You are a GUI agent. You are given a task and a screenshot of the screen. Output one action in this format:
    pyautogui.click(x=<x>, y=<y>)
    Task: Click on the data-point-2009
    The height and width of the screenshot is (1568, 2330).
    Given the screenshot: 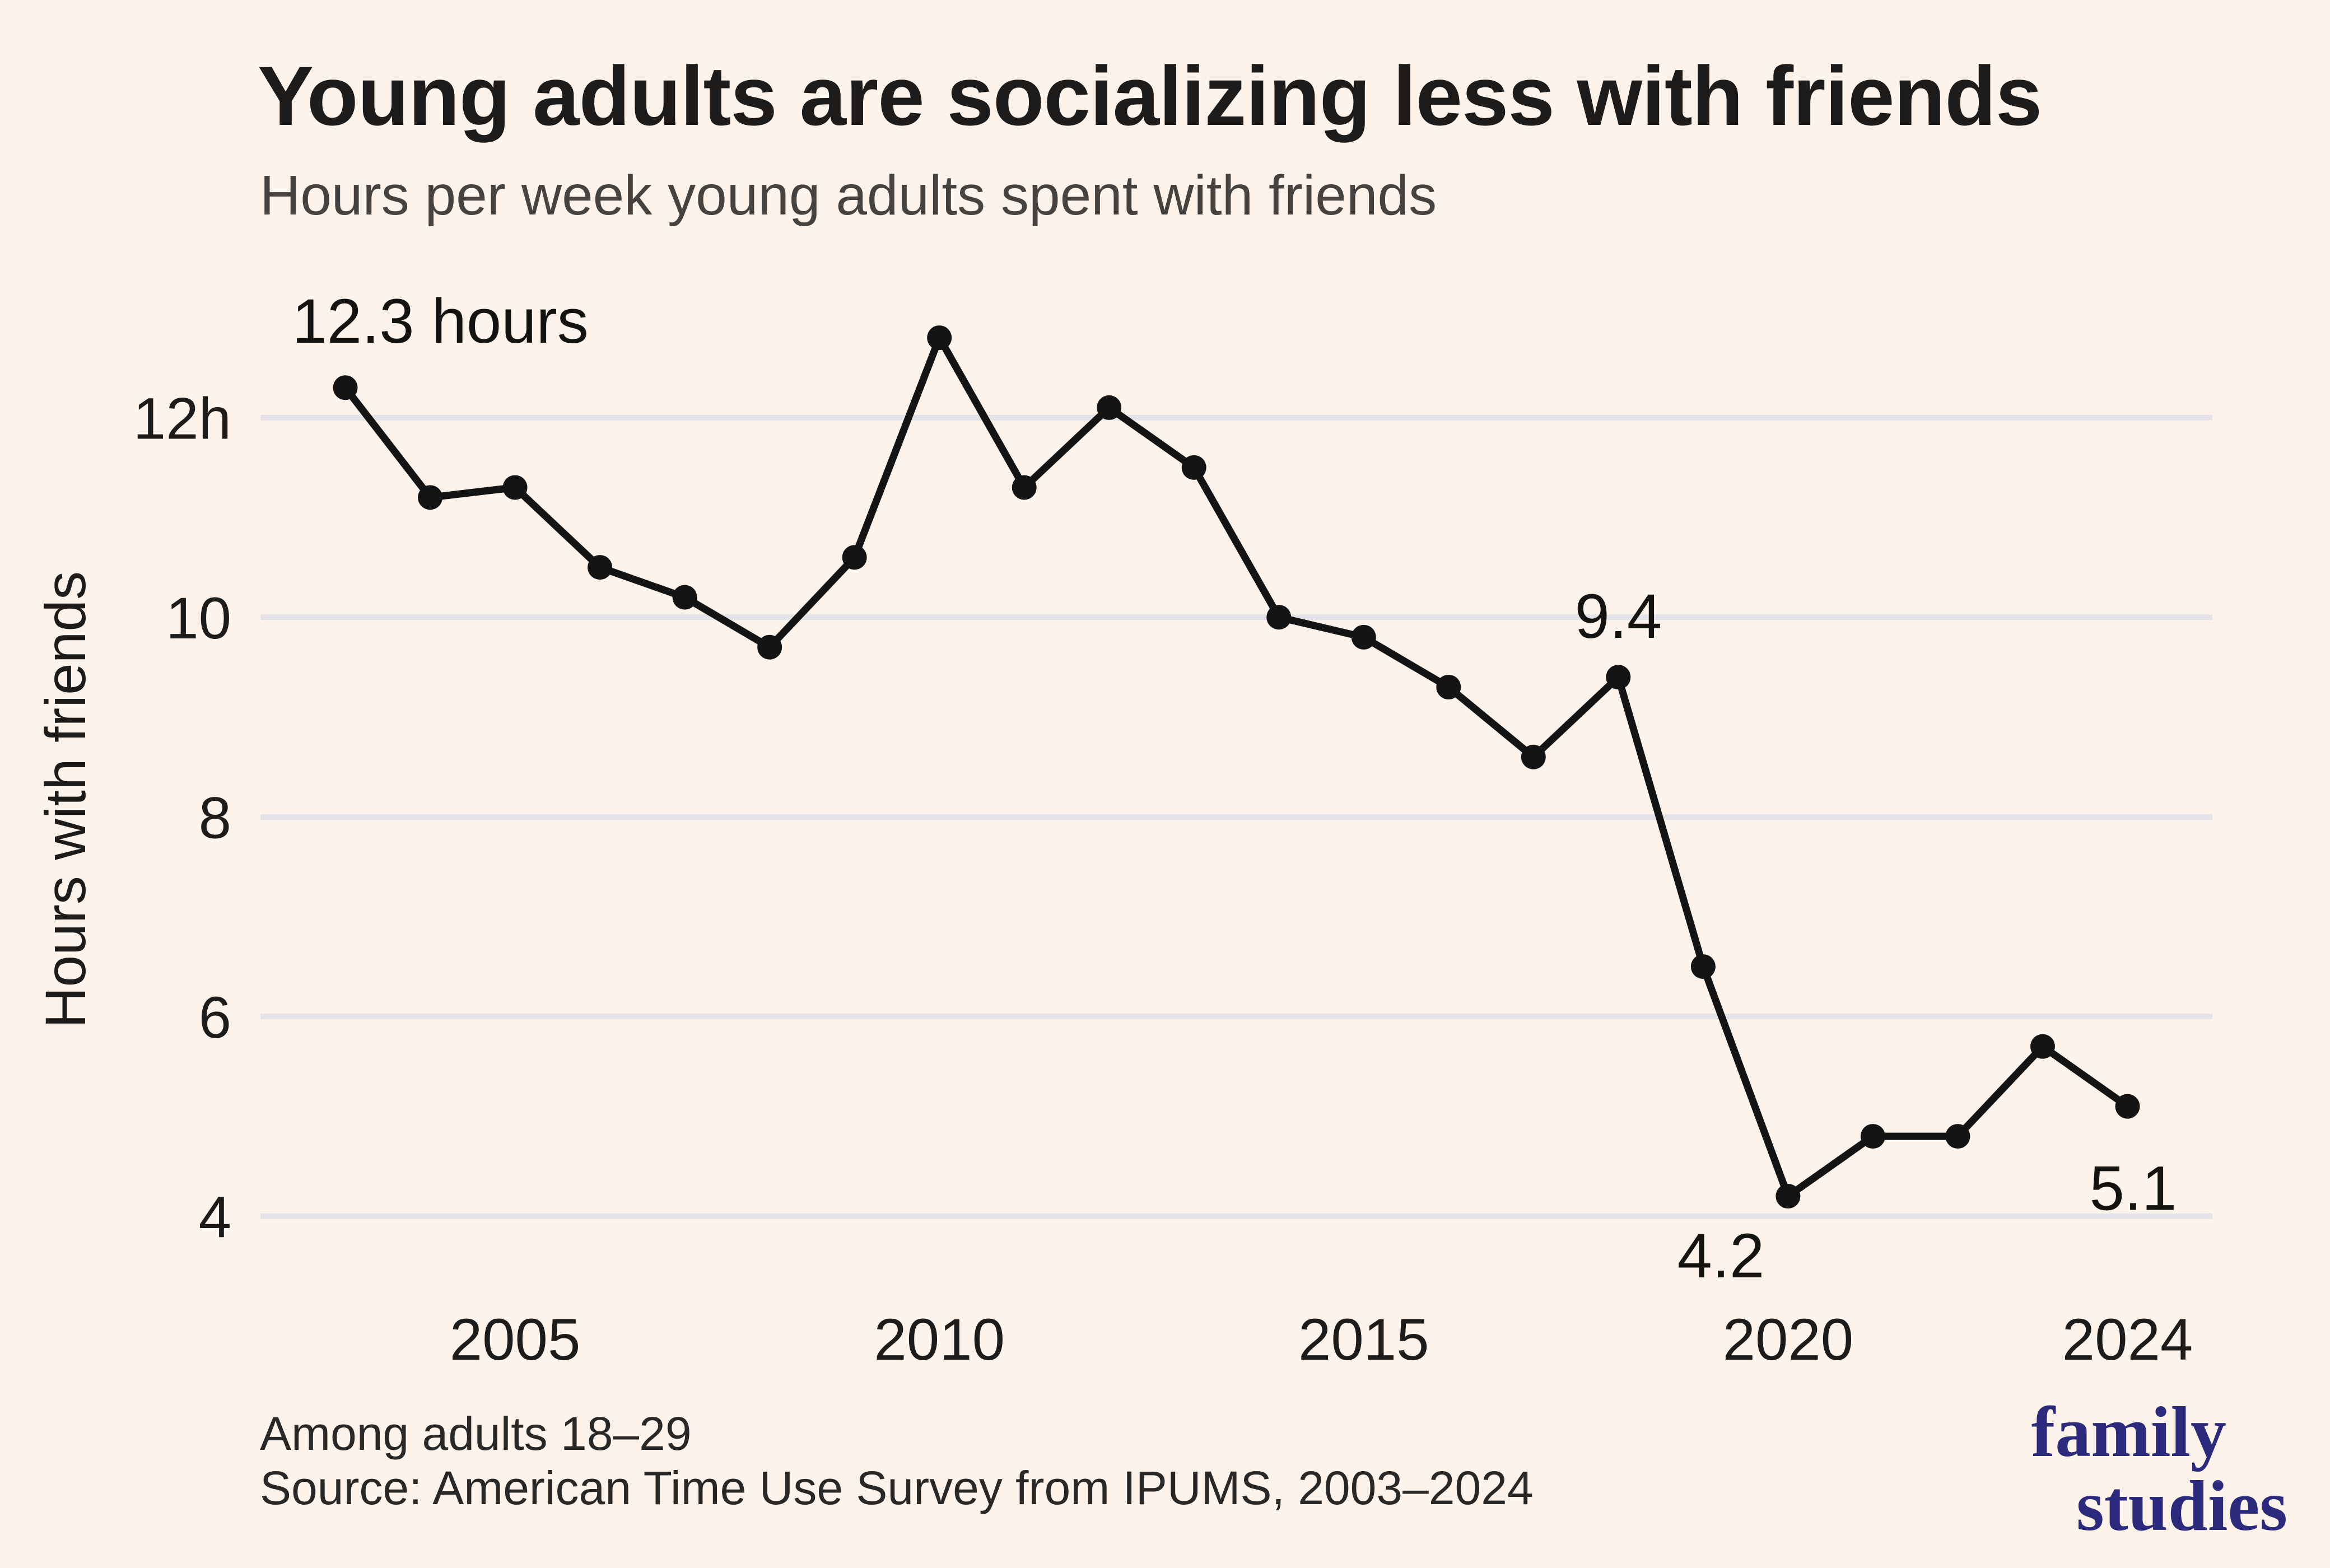 What is the action you would take?
    pyautogui.click(x=855, y=558)
    